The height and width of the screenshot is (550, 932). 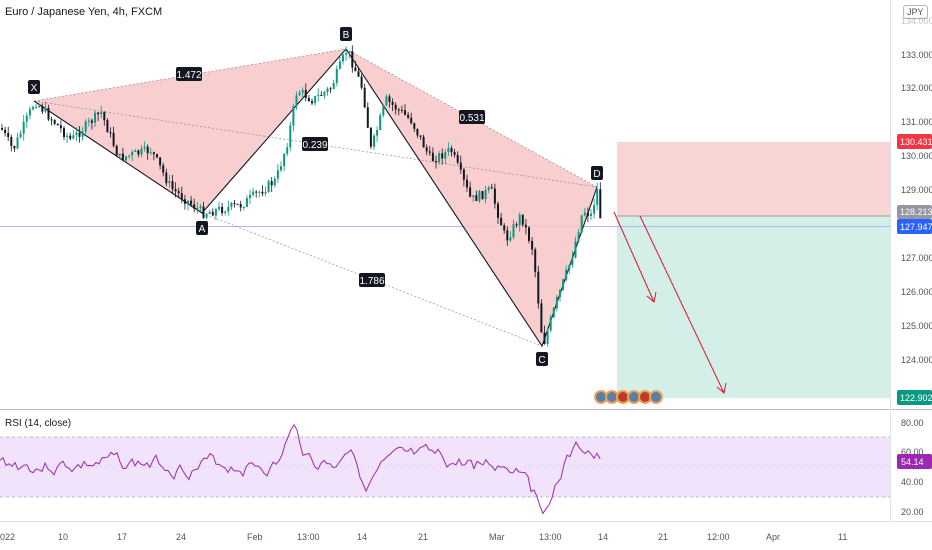 I want to click on price-tick: 129.000, so click(x=916, y=190).